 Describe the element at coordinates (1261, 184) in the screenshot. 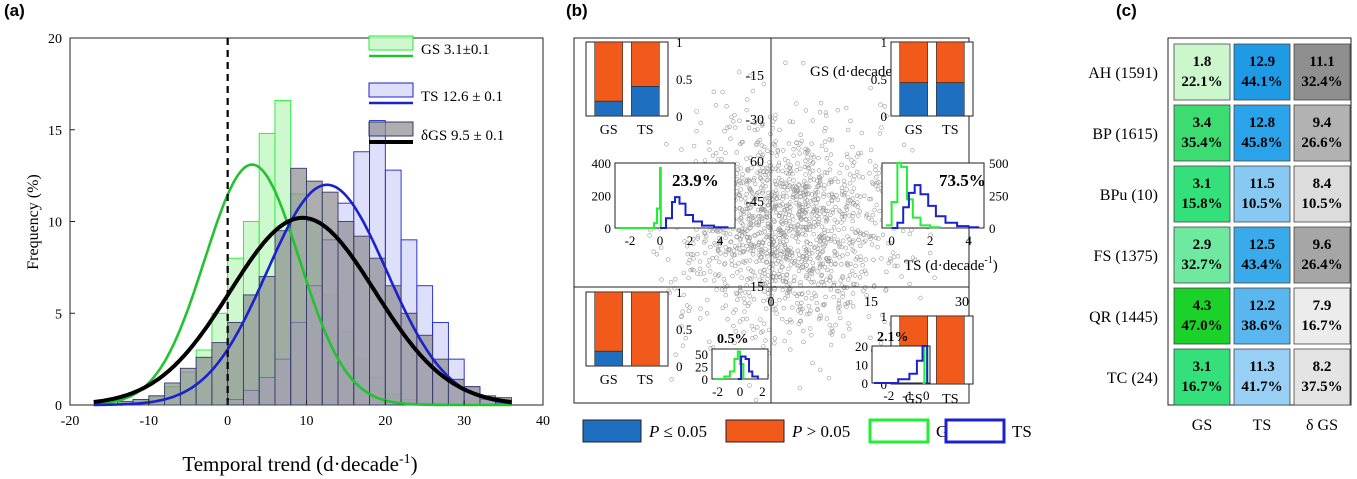

I see `table-cell-trend: 11.5` at that location.